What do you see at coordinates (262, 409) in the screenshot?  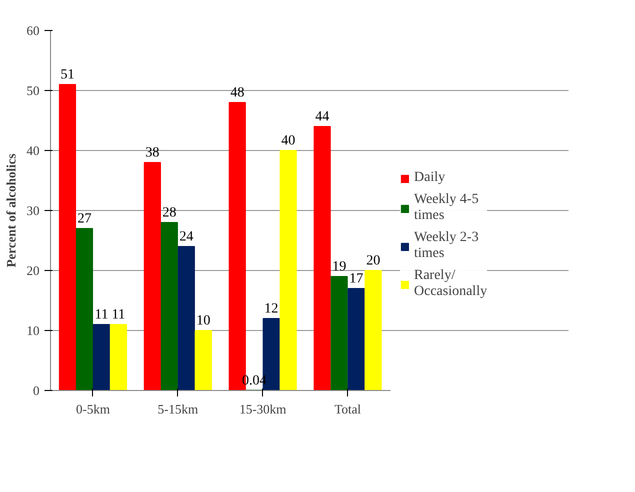 I see `x-tick-label: 15-30km` at bounding box center [262, 409].